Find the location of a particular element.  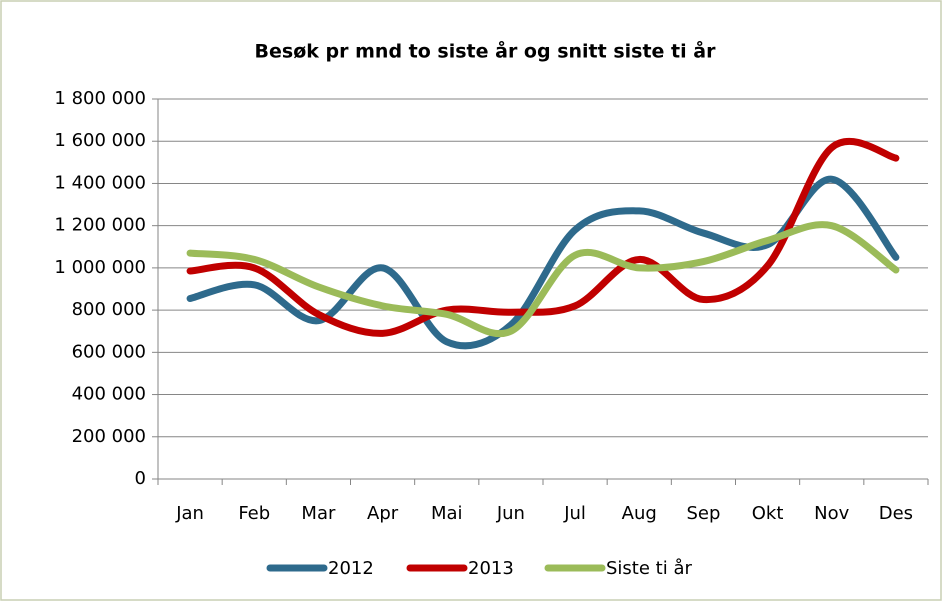

x-tick-label: Apr is located at coordinates (383, 513).